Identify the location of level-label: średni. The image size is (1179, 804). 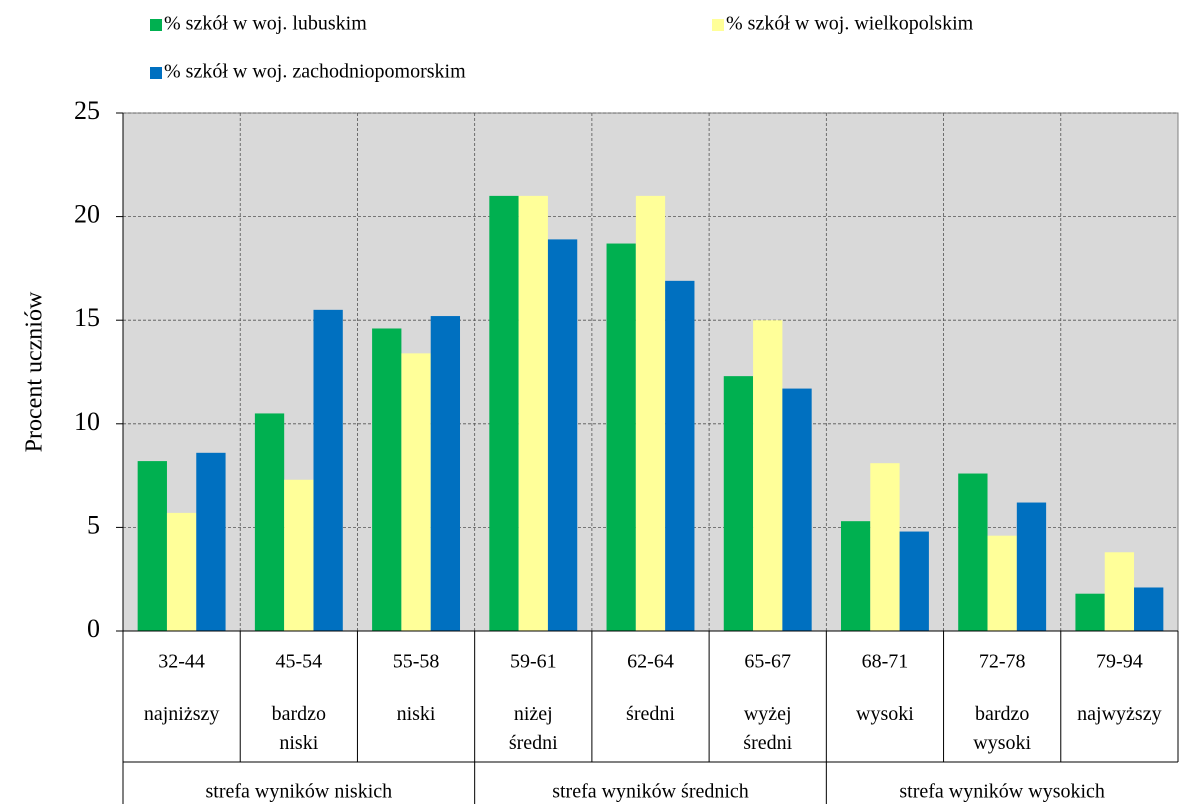
(650, 714).